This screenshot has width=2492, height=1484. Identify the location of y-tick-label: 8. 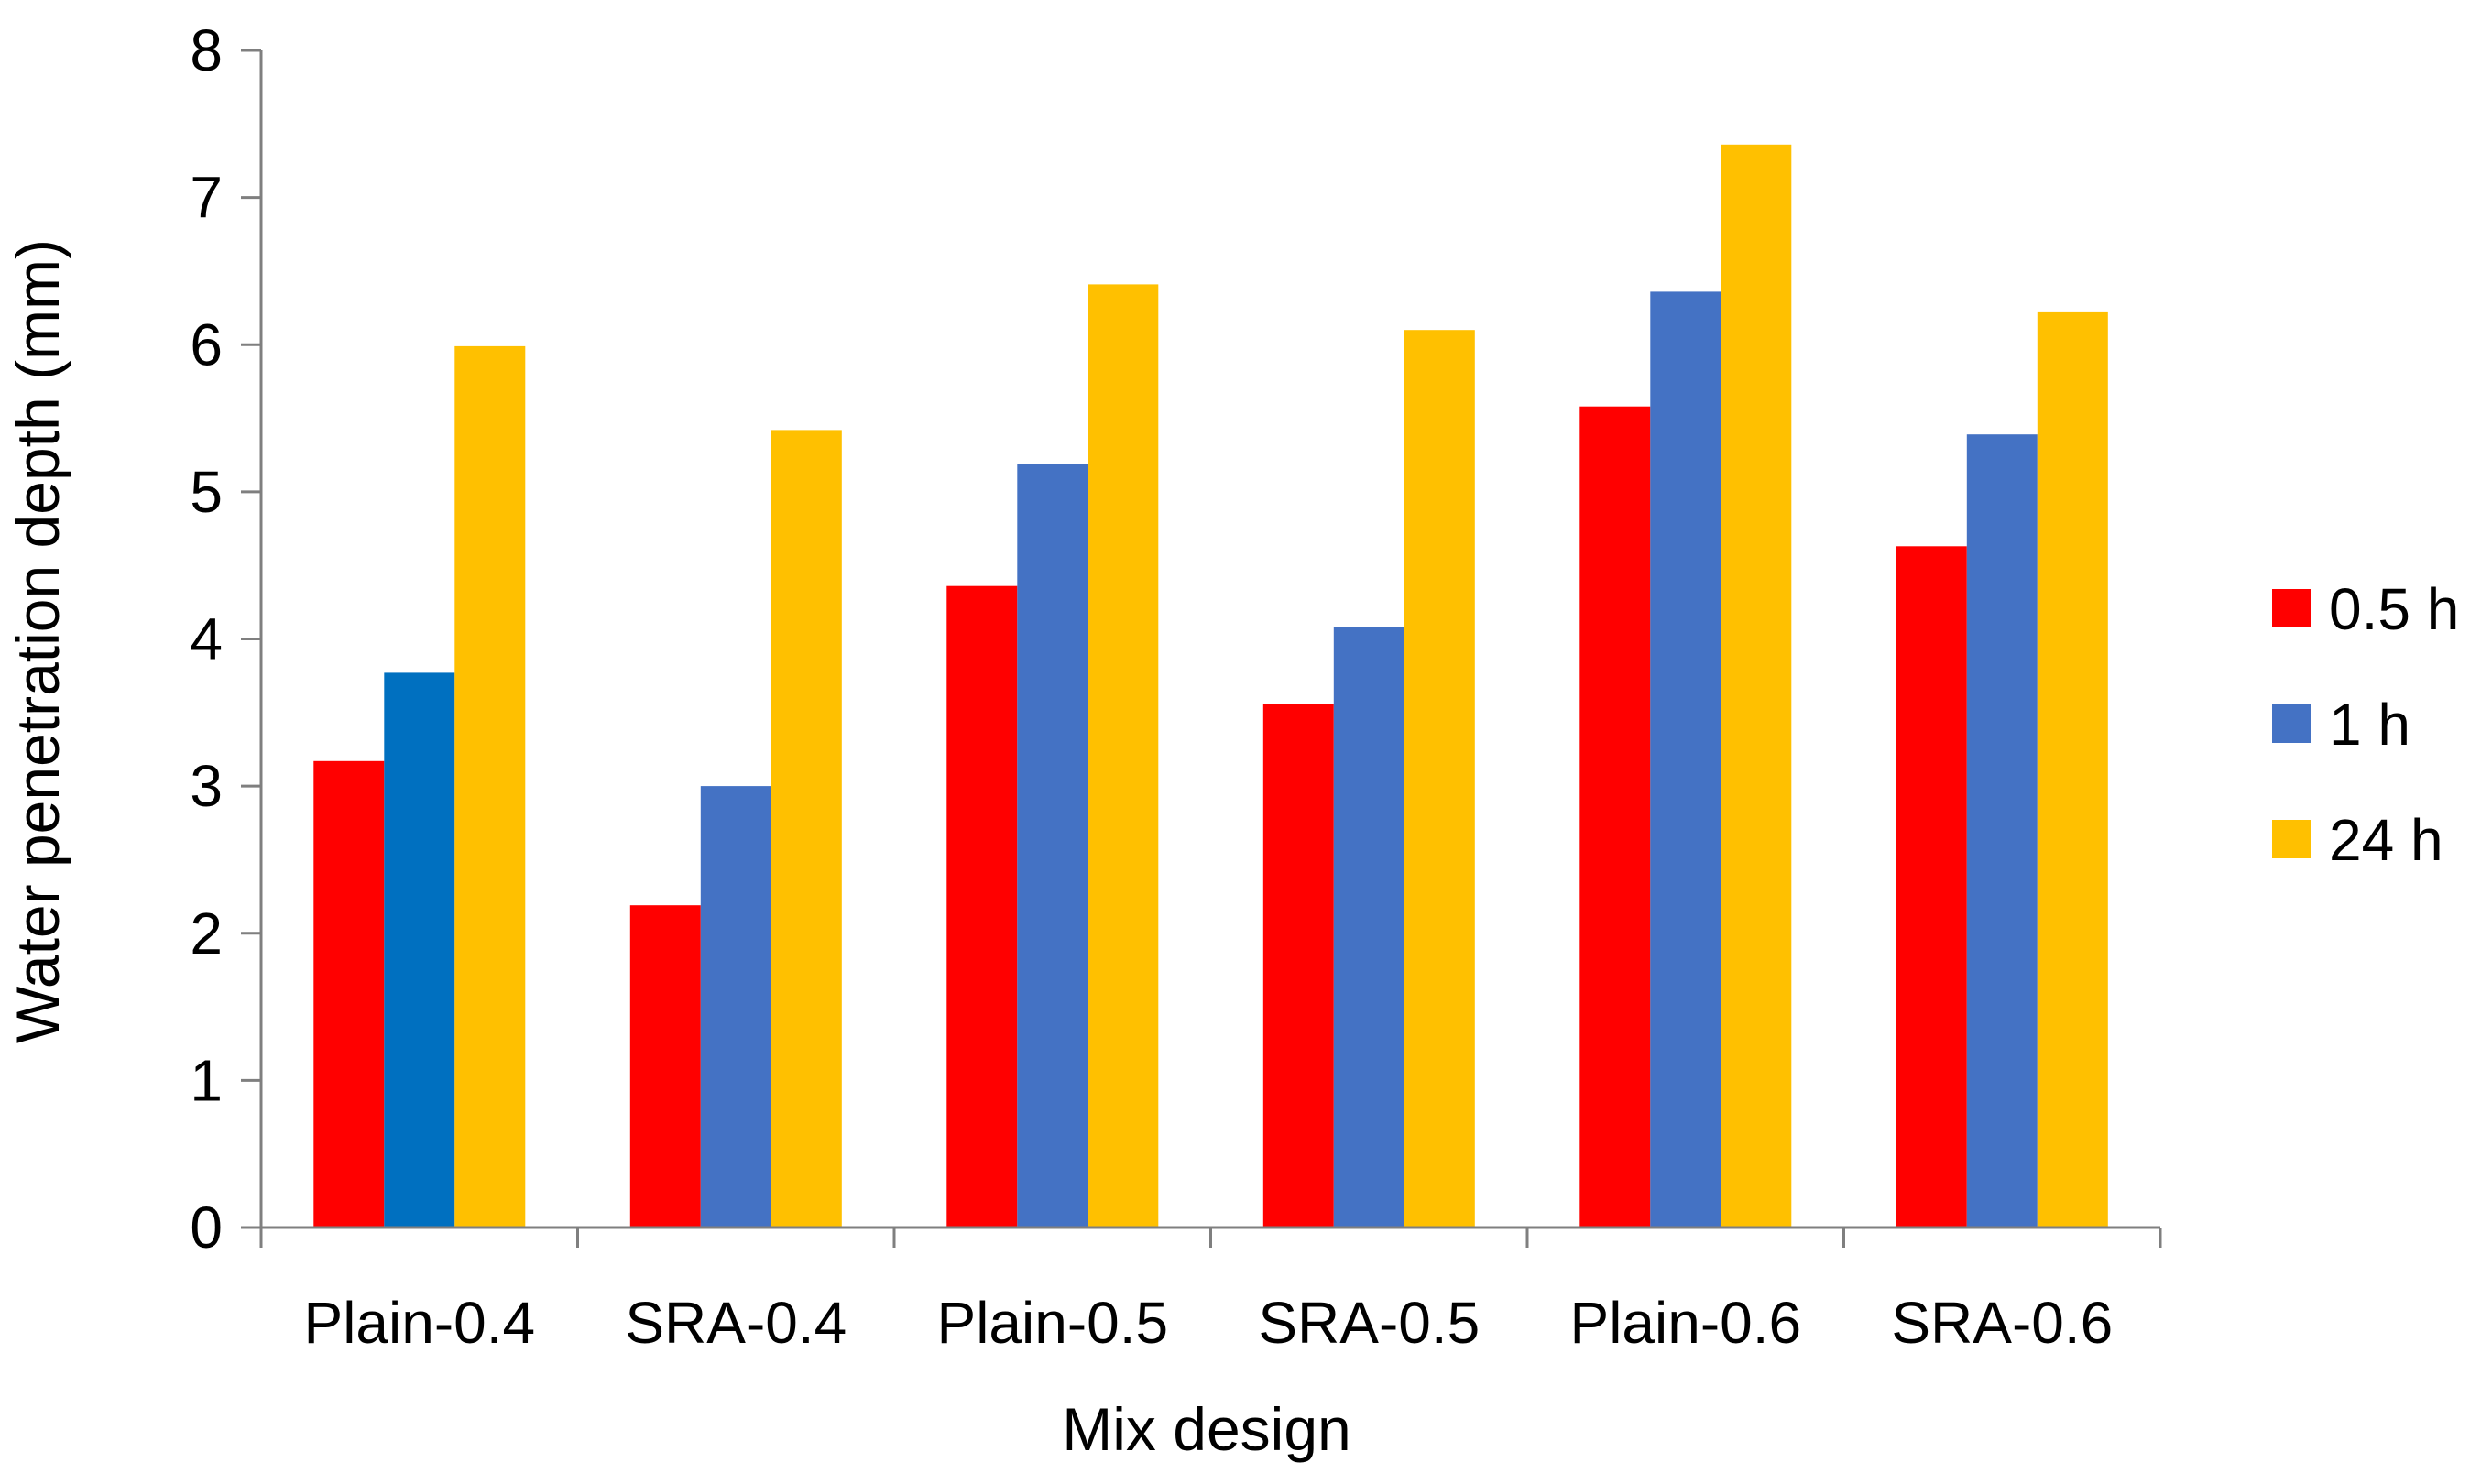
(206, 50).